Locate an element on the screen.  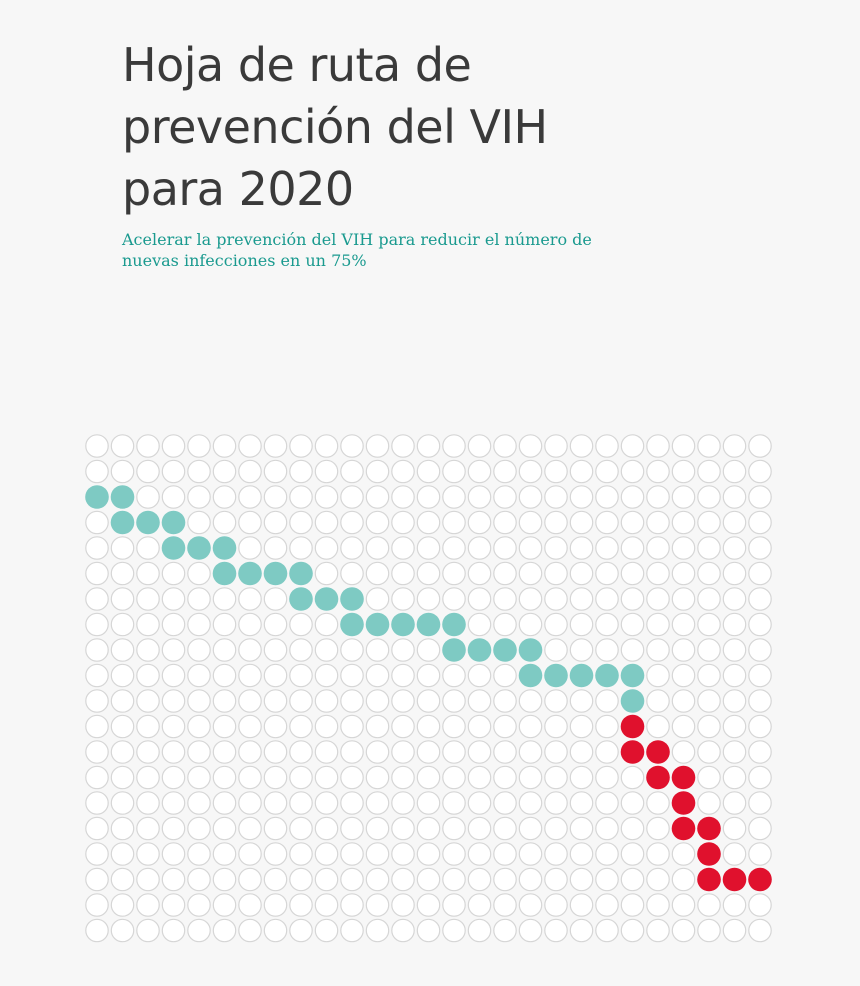
dot-red is located at coordinates (632, 726).